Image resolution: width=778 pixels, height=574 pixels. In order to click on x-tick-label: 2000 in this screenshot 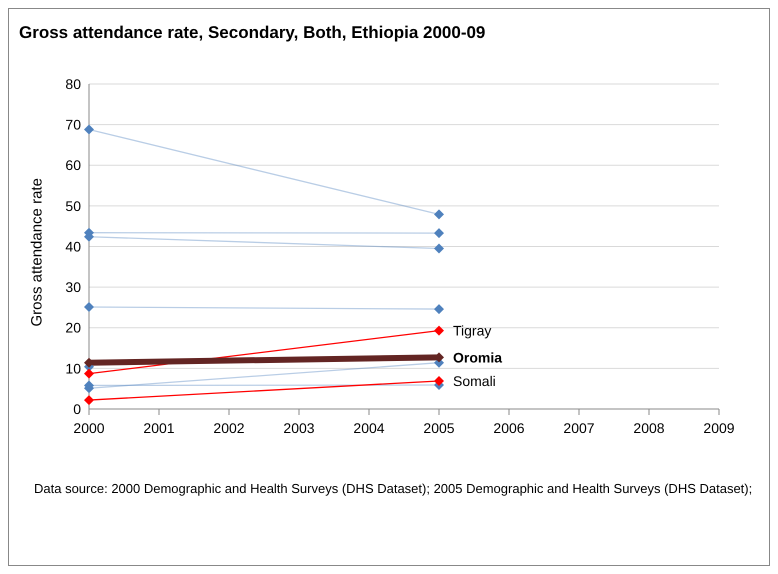, I will do `click(89, 428)`.